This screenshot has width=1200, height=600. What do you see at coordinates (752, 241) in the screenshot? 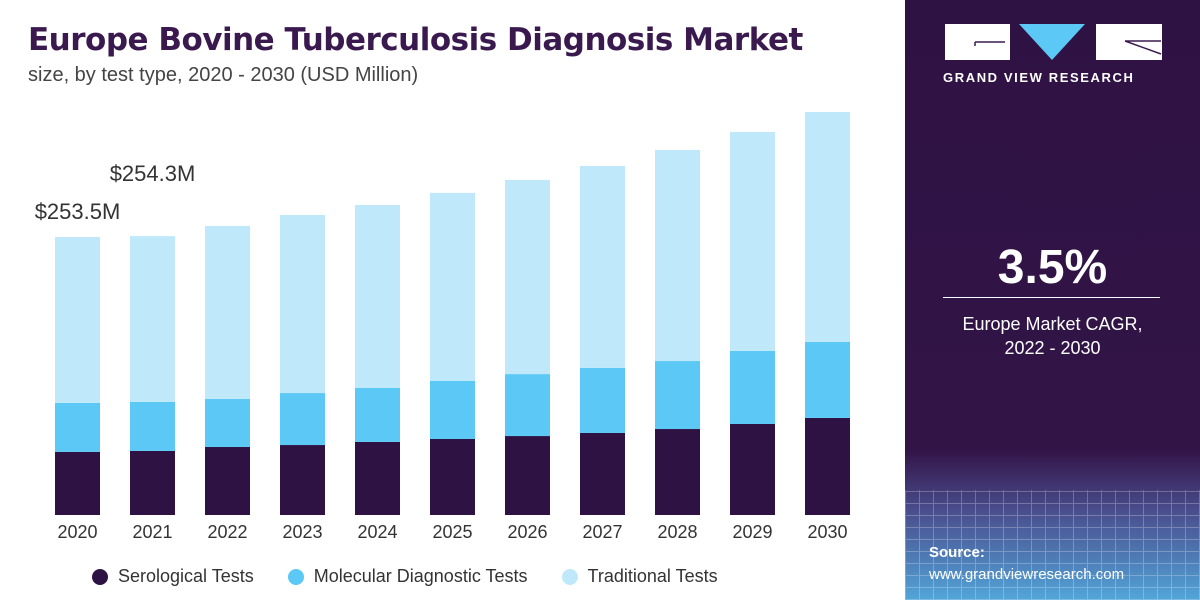
I see `bar-segment-traditional-tests-2029` at bounding box center [752, 241].